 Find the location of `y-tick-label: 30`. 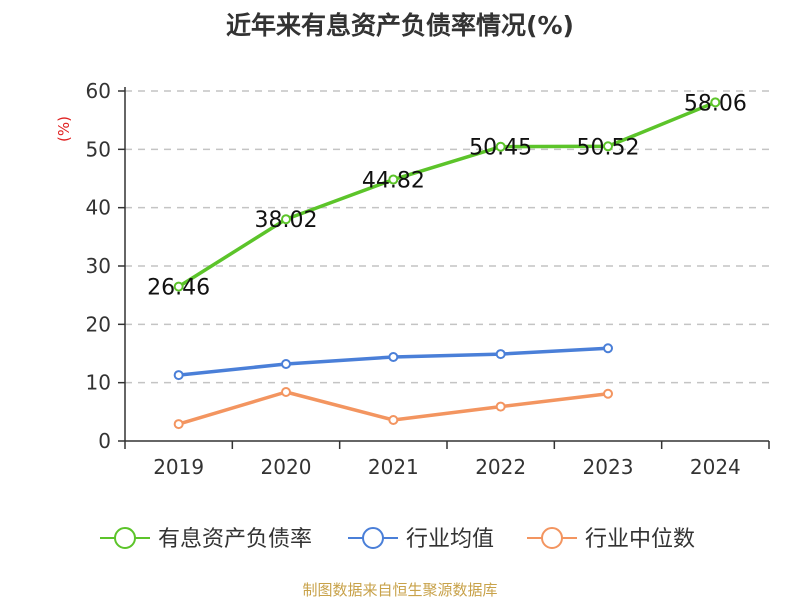

y-tick-label: 30 is located at coordinates (98, 266).